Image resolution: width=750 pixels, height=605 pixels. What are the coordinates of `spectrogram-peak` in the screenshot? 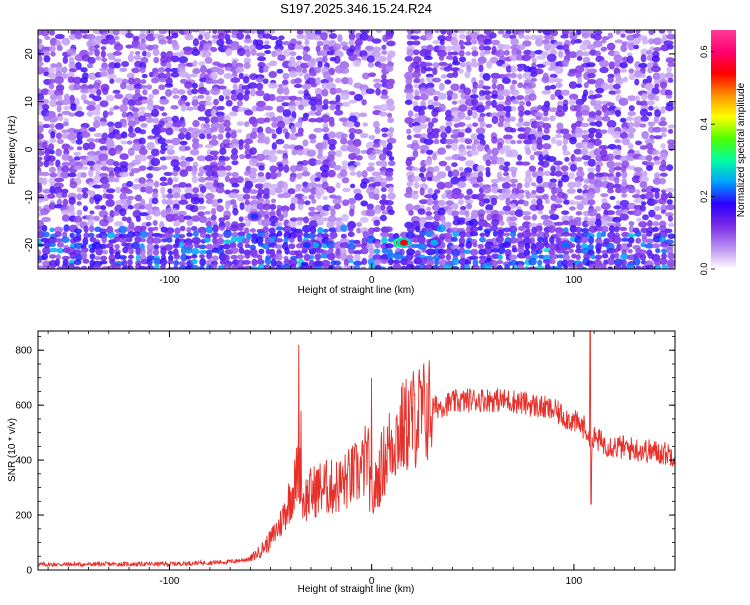 It's located at (254, 216).